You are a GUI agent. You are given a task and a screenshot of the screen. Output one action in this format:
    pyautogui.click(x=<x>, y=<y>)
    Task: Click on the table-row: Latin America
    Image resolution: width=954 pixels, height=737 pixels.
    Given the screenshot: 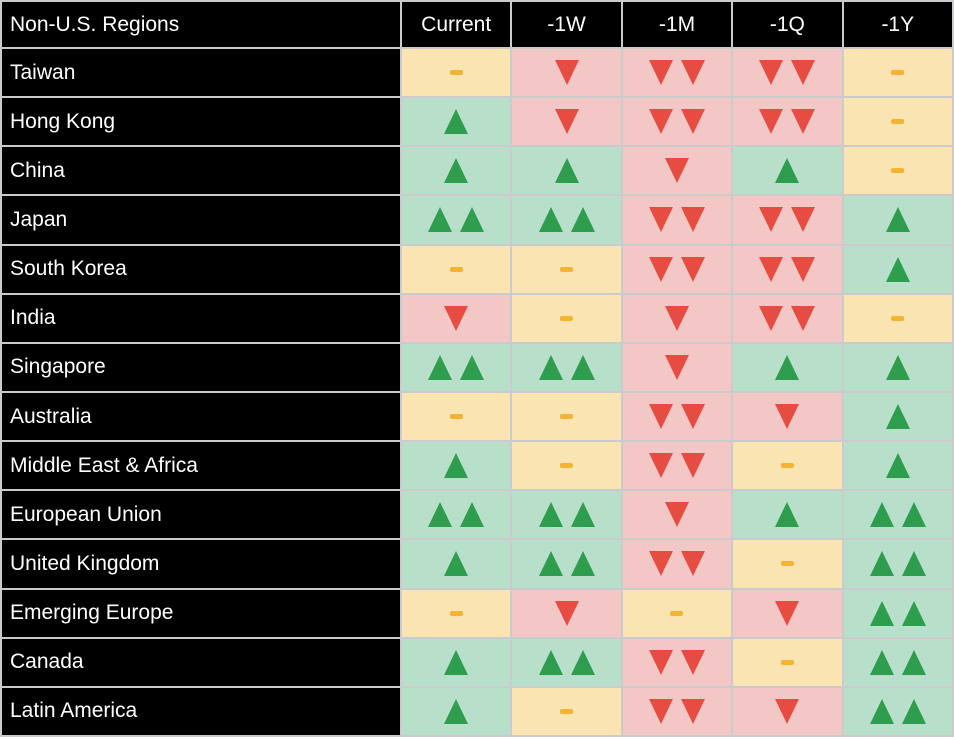 What is the action you would take?
    pyautogui.click(x=477, y=711)
    